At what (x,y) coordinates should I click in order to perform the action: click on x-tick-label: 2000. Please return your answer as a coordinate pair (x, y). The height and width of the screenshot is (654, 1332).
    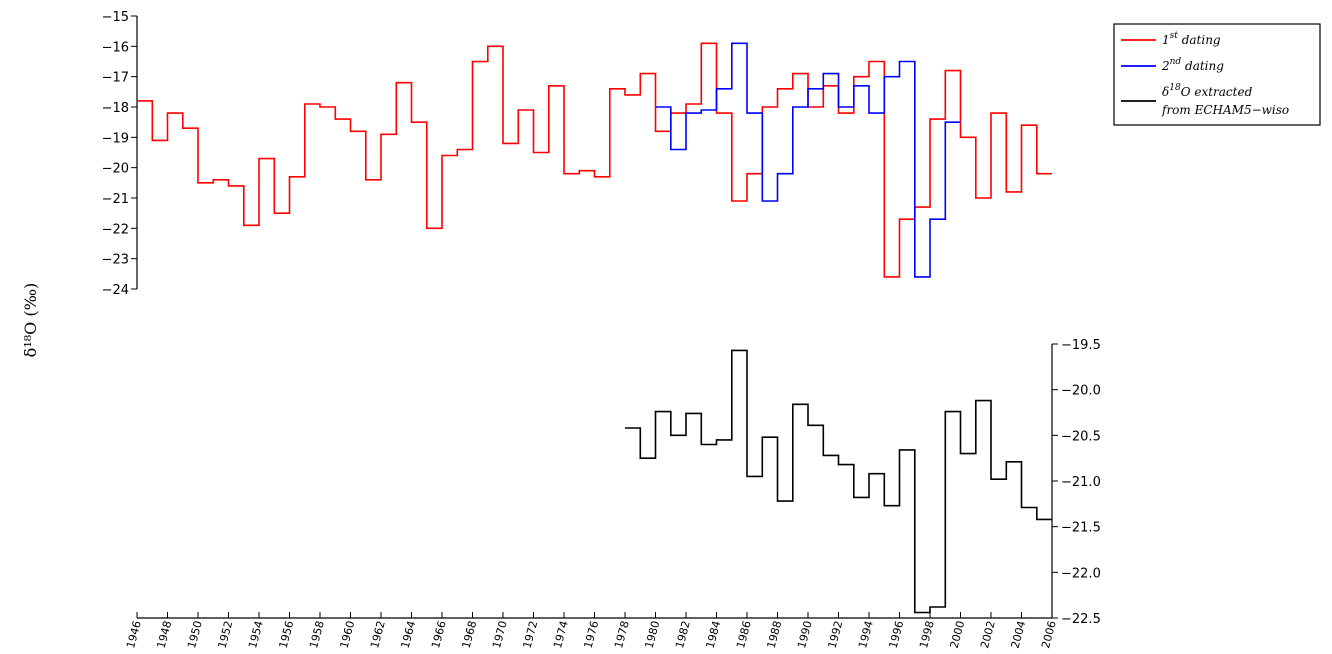
    Looking at the image, I should click on (958, 634).